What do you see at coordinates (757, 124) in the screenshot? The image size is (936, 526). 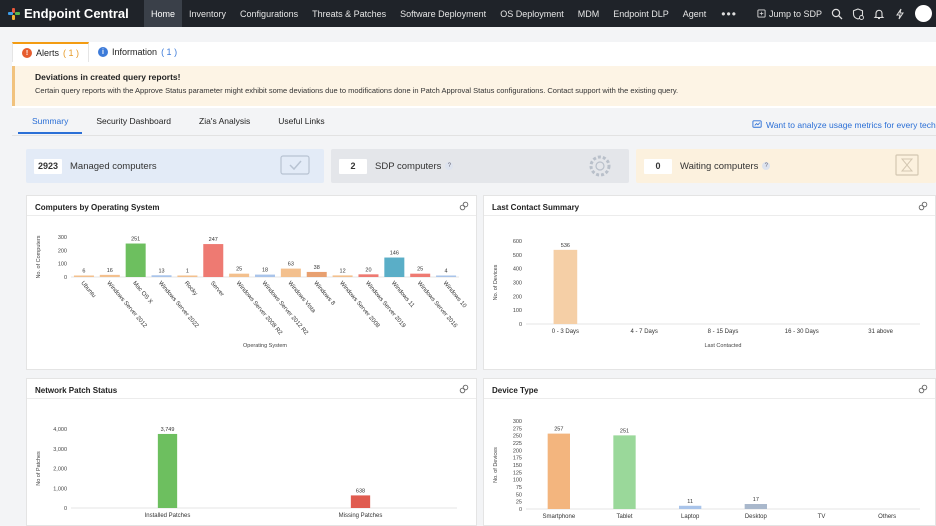 I see `analytics-icon` at bounding box center [757, 124].